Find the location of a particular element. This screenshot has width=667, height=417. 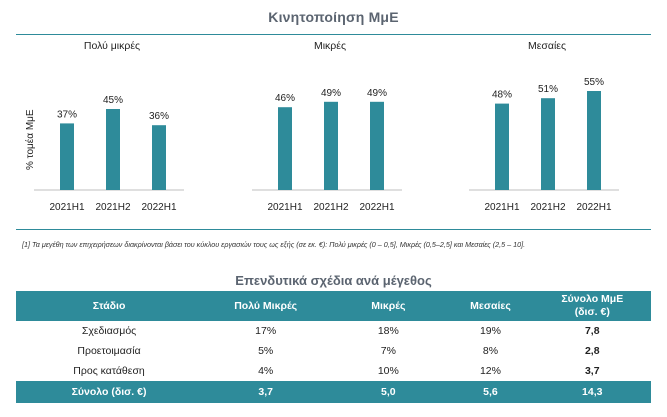

table-row: Σχεδιασμός 17% 18% 19% 7,8 is located at coordinates (333, 331).